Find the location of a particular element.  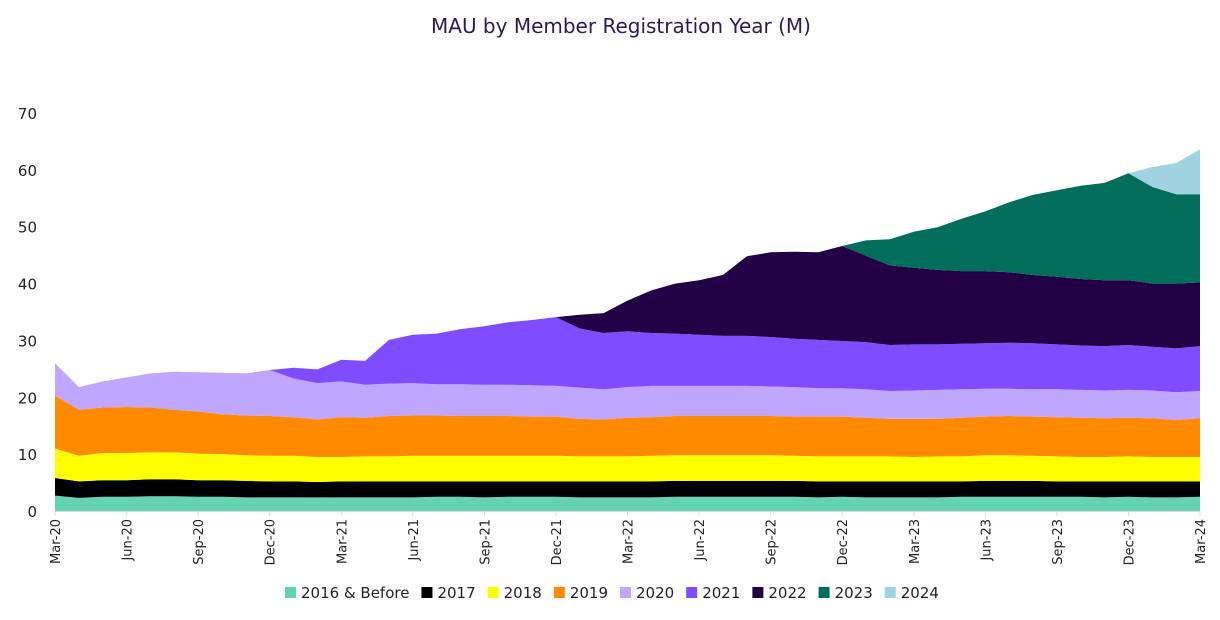

x-tick-label: Sep-22 is located at coordinates (772, 542).